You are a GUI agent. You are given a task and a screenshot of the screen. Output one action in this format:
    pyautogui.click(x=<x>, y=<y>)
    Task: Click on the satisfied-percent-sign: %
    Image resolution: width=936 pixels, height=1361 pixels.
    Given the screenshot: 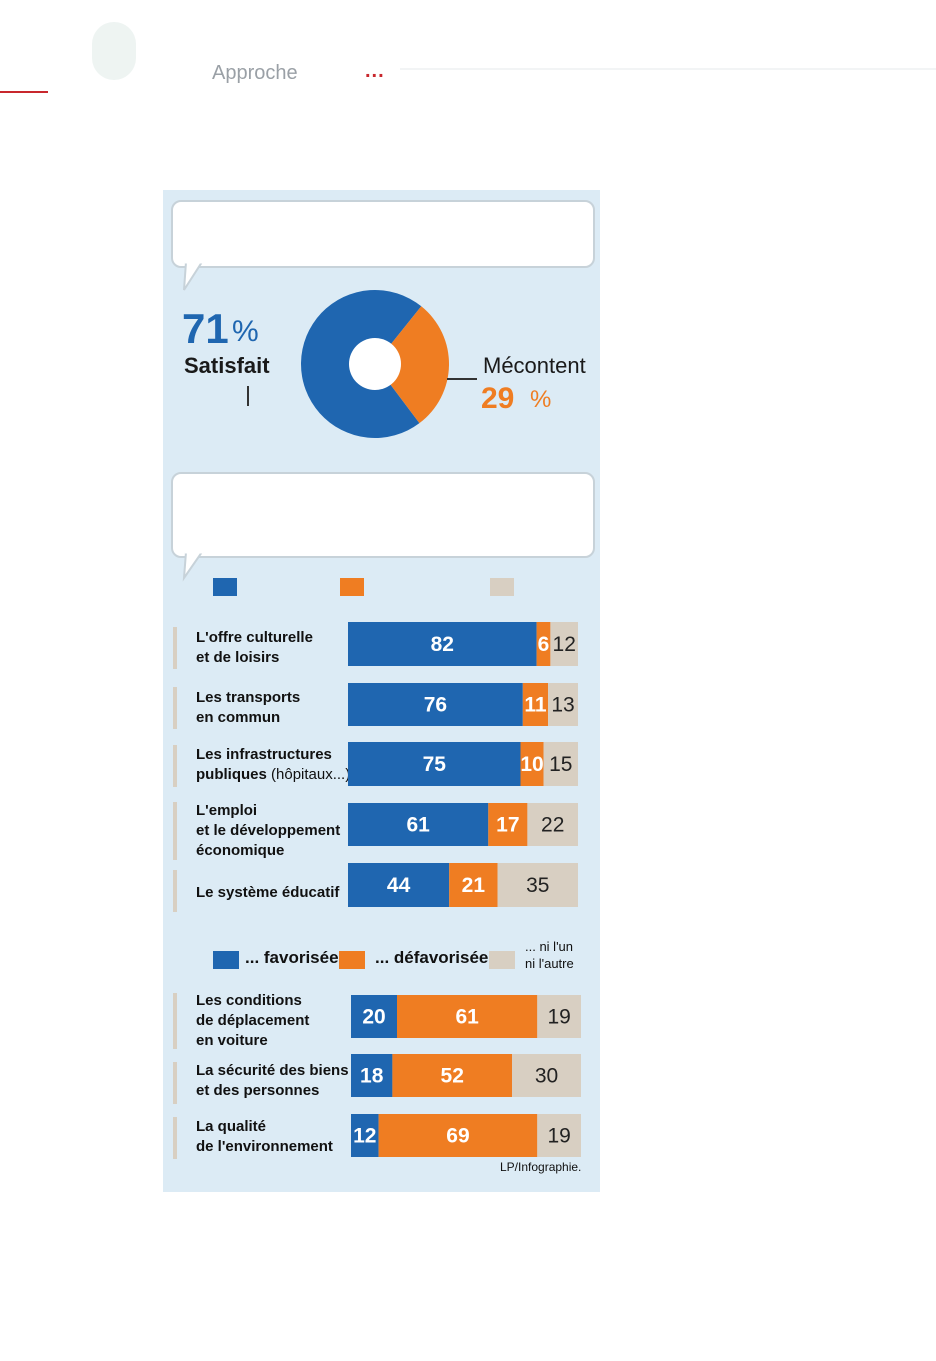 What is the action you would take?
    pyautogui.click(x=245, y=331)
    